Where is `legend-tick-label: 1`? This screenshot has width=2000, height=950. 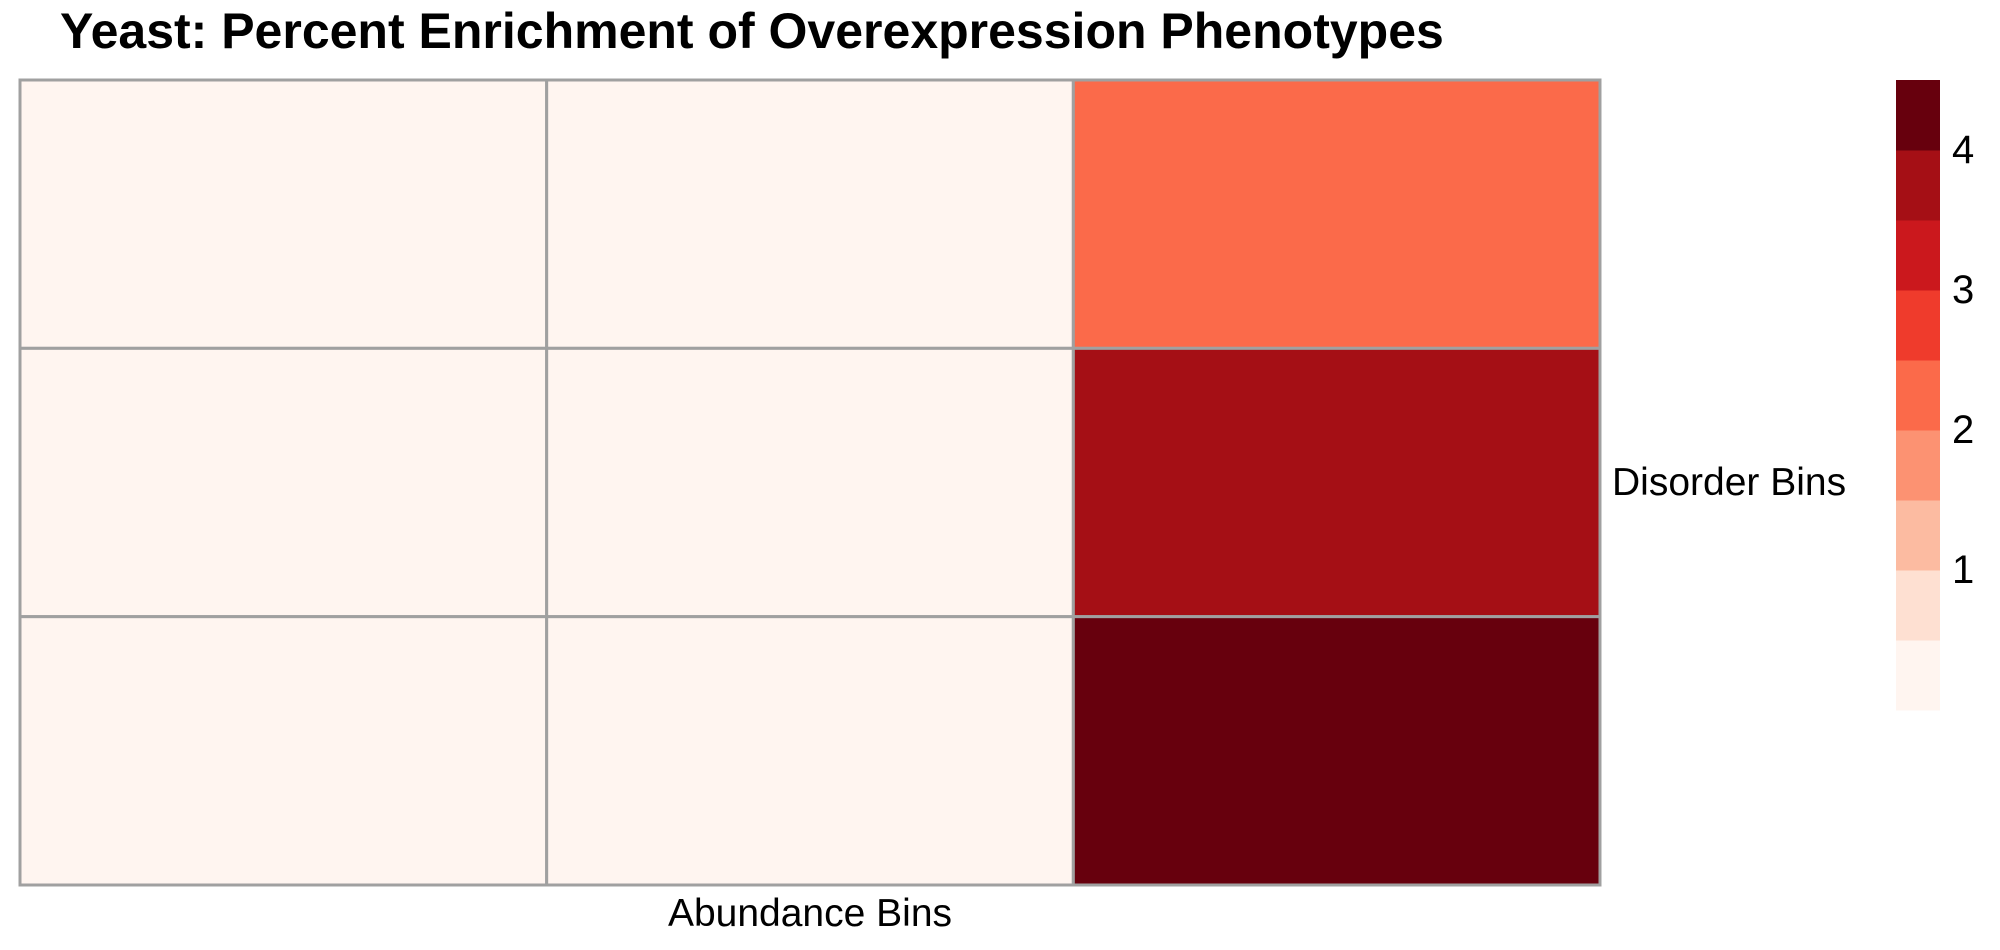 legend-tick-label: 1 is located at coordinates (1963, 570).